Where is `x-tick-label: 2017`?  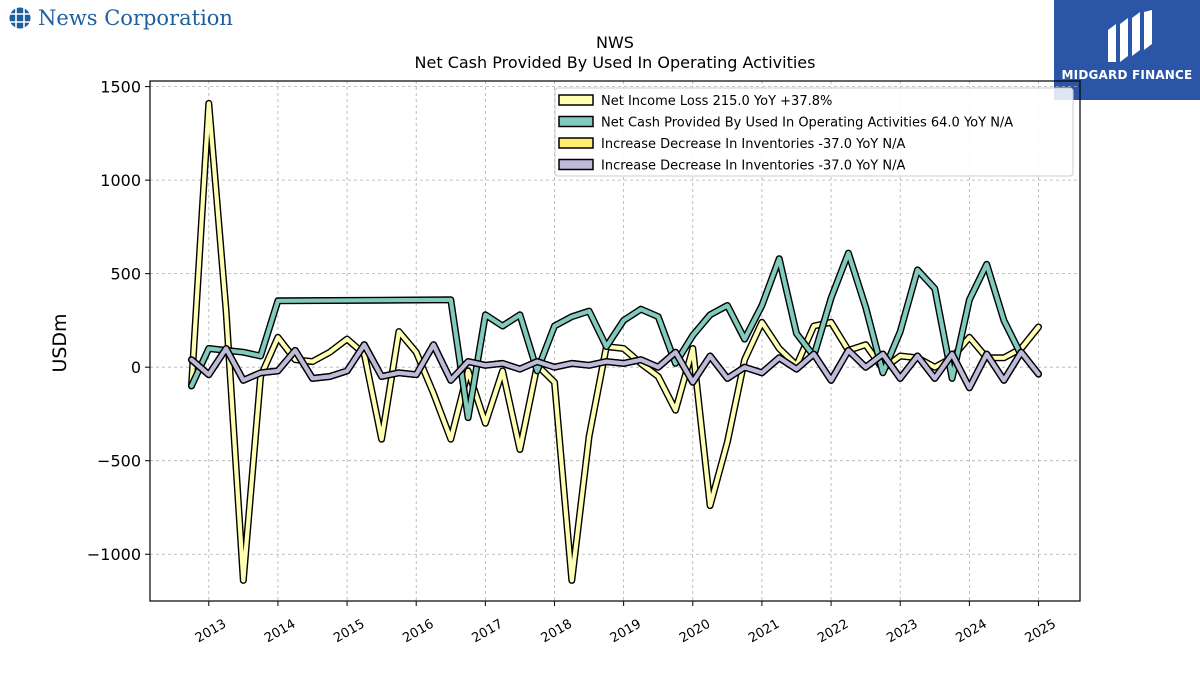
x-tick-label: 2017 is located at coordinates (488, 632).